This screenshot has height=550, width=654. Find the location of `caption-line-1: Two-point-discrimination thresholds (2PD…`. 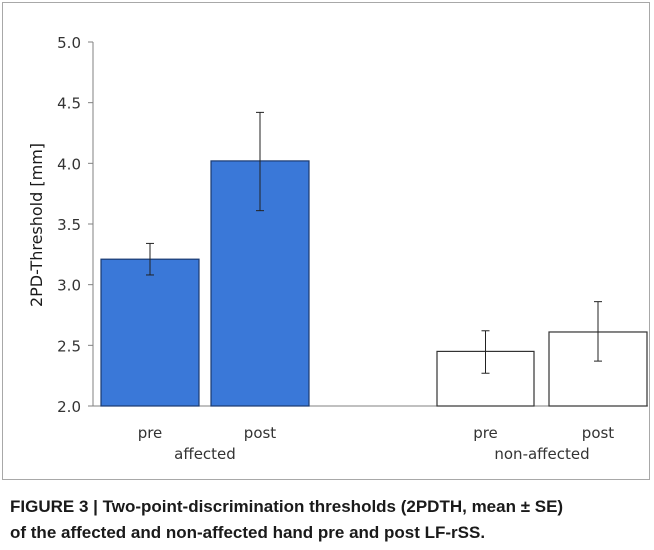

caption-line-1: Two-point-discrimination thresholds (2PD… is located at coordinates (333, 506).